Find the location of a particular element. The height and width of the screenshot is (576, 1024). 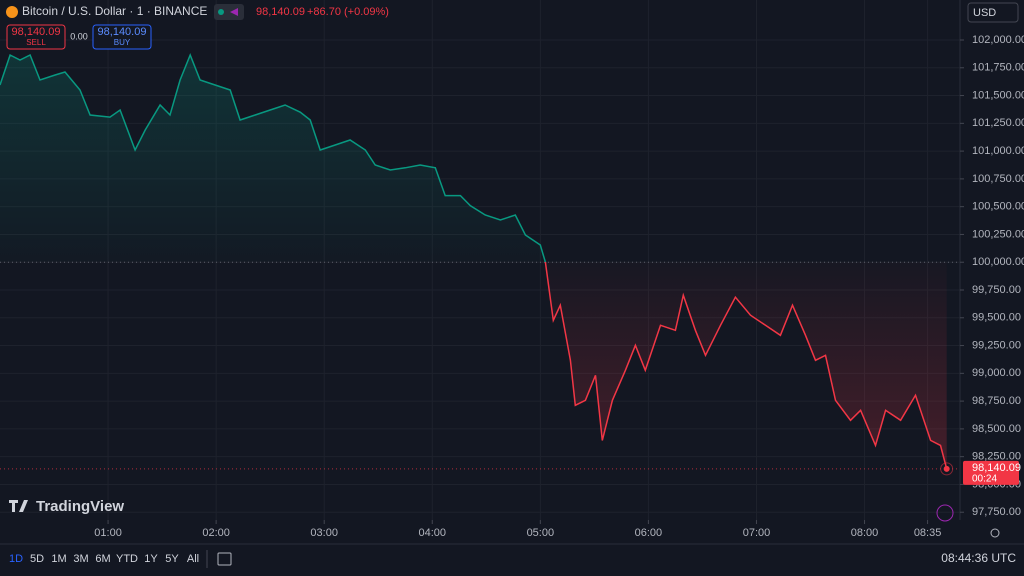

x-tick-label: 03:00 is located at coordinates (324, 533).